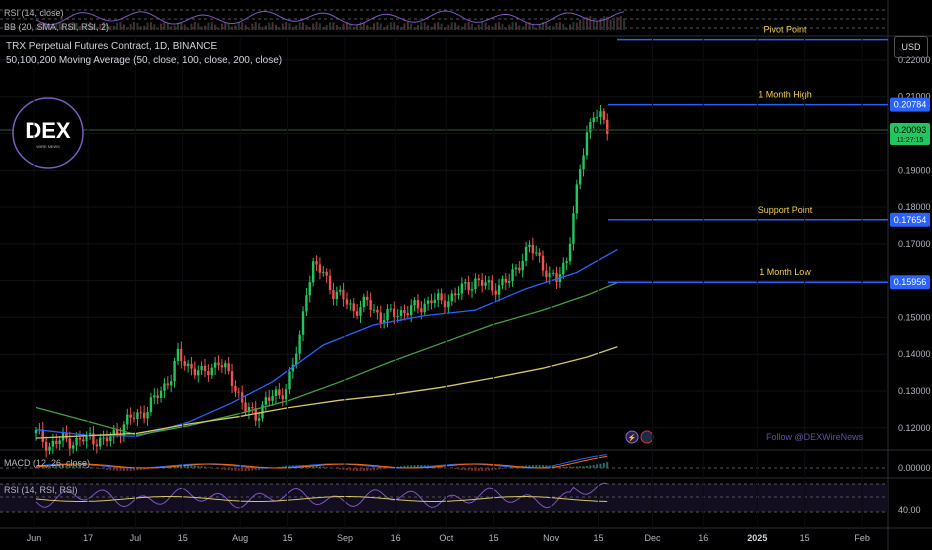  Describe the element at coordinates (914, 60) in the screenshot. I see `price-tick-label: 0.22000` at that location.